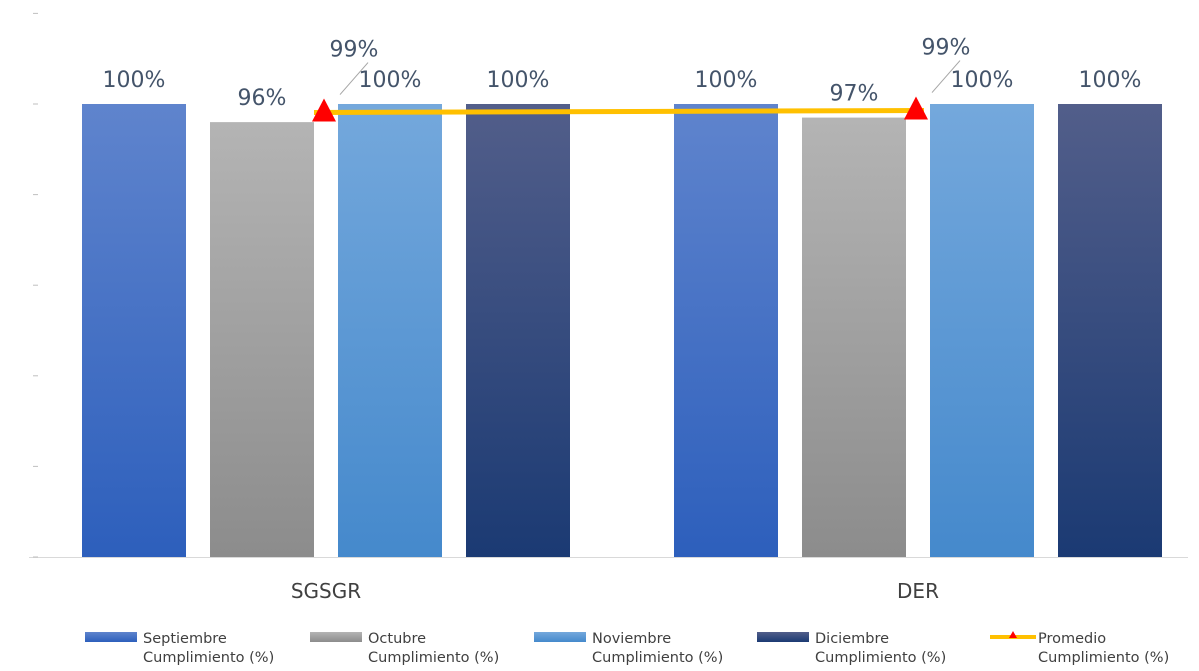 Image resolution: width=1199 pixels, height=671 pixels. What do you see at coordinates (390, 330) in the screenshot?
I see `bar-sgsgr-noviembre` at bounding box center [390, 330].